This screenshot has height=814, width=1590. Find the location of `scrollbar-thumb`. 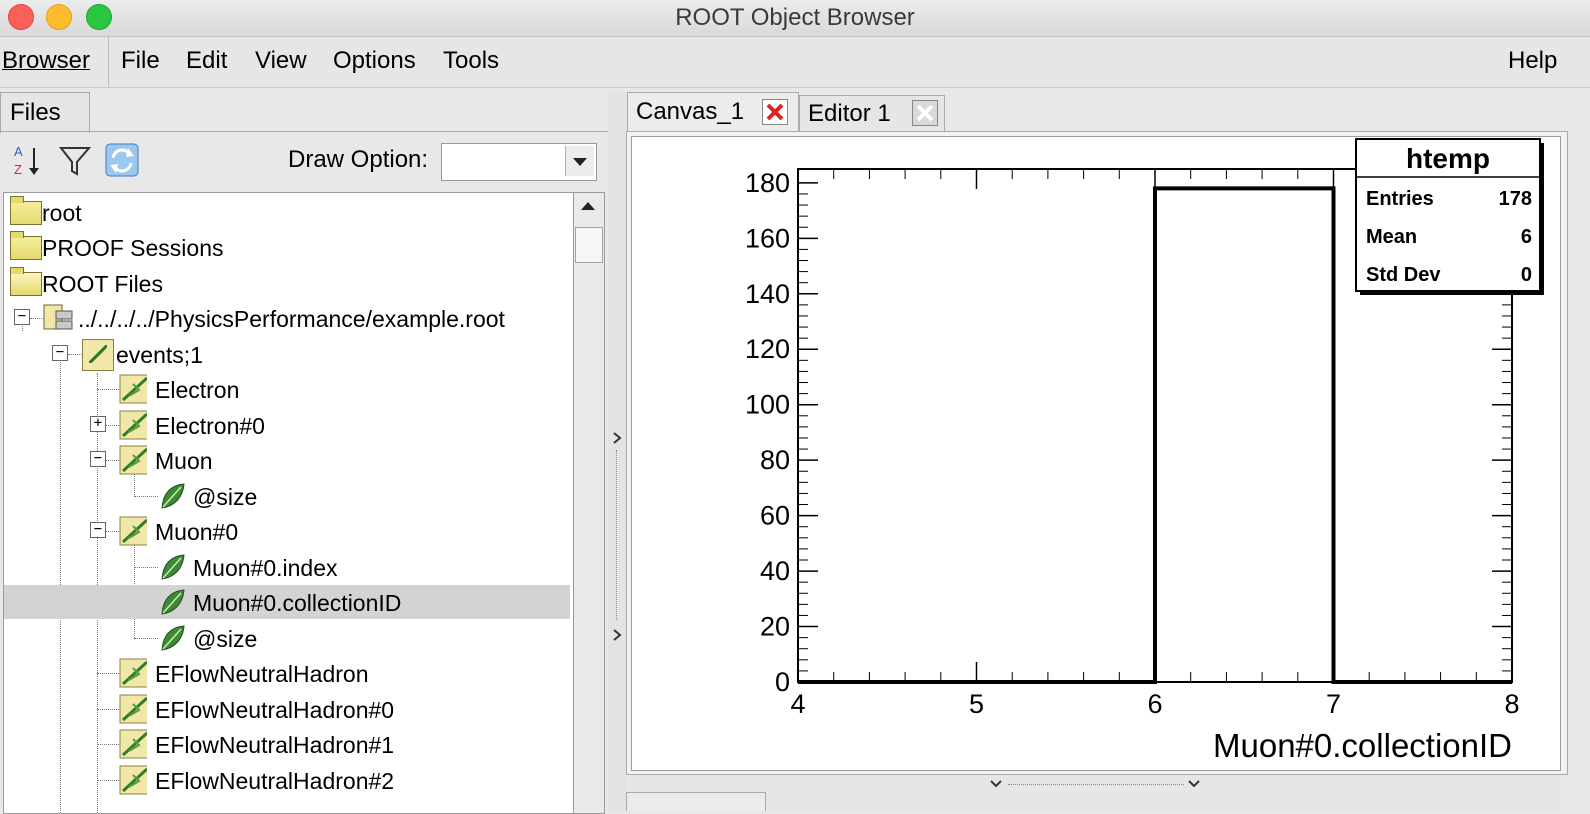

scrollbar-thumb is located at coordinates (589, 245).